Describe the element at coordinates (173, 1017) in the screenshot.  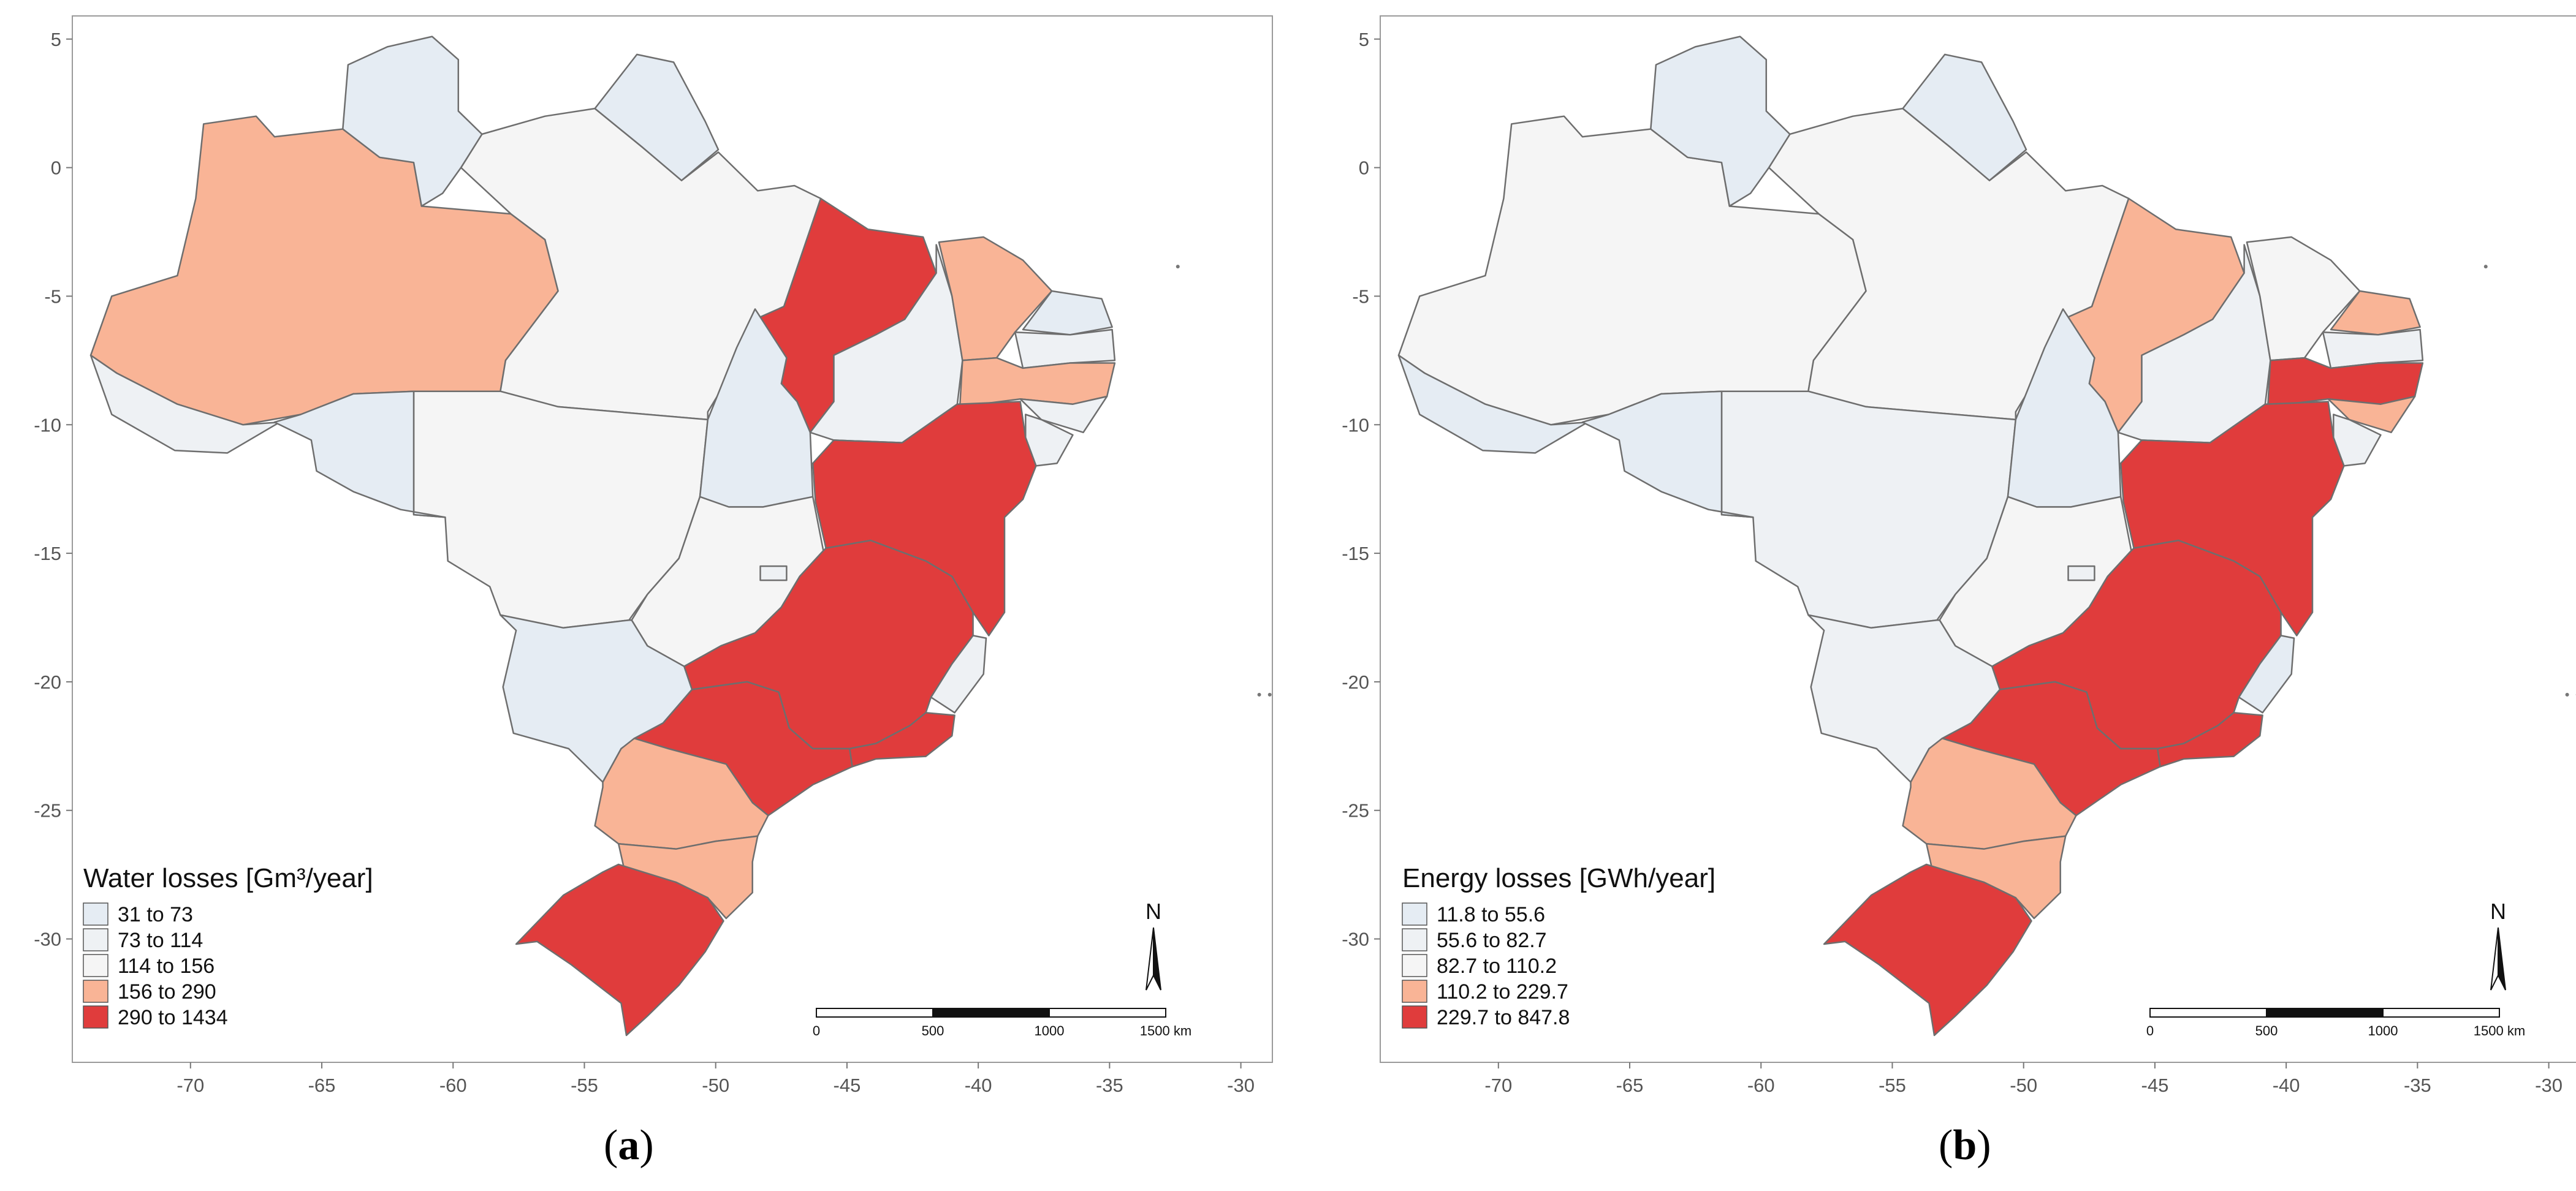
I see `legend-label: 290 to 1434` at that location.